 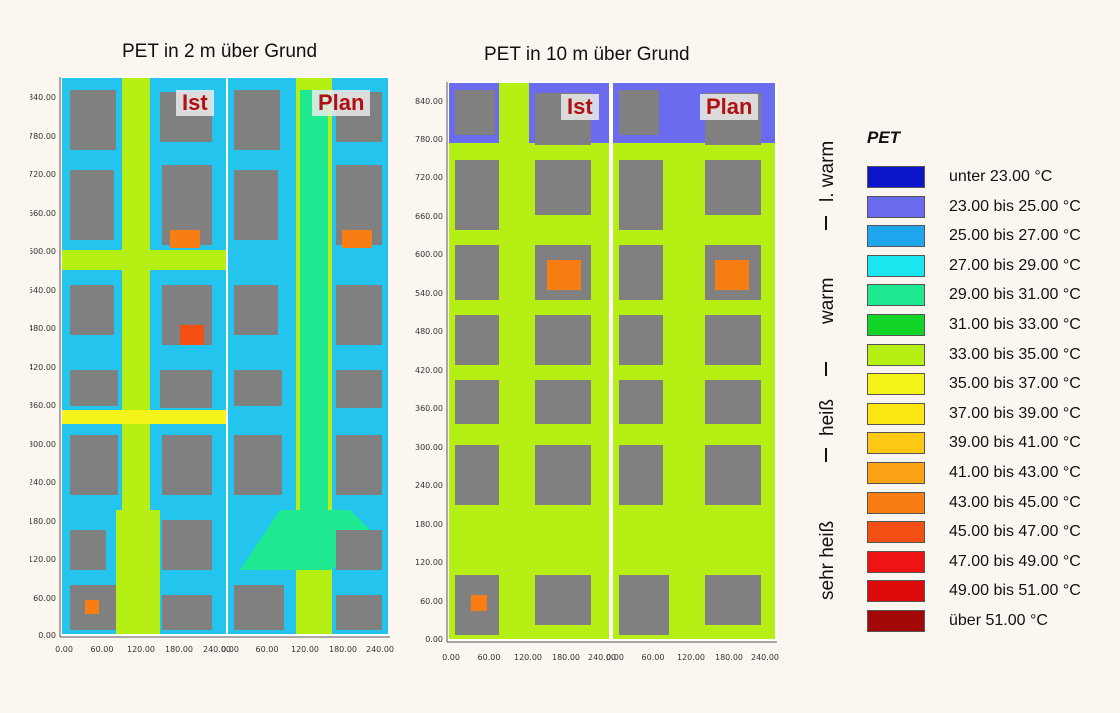 I want to click on category-l-warm: l. warm, so click(x=827, y=171).